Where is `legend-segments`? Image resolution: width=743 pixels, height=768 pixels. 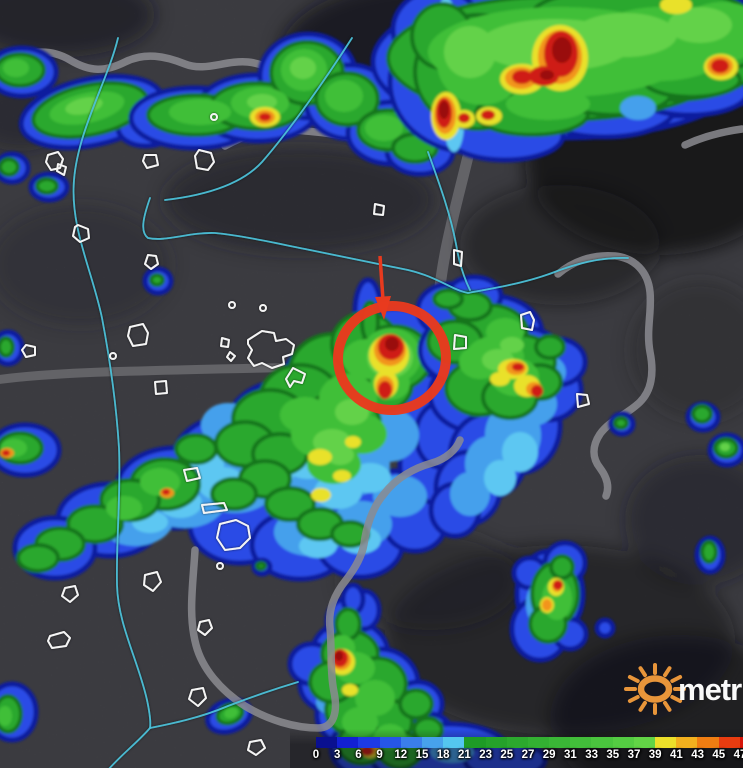 legend-segments is located at coordinates (529, 742).